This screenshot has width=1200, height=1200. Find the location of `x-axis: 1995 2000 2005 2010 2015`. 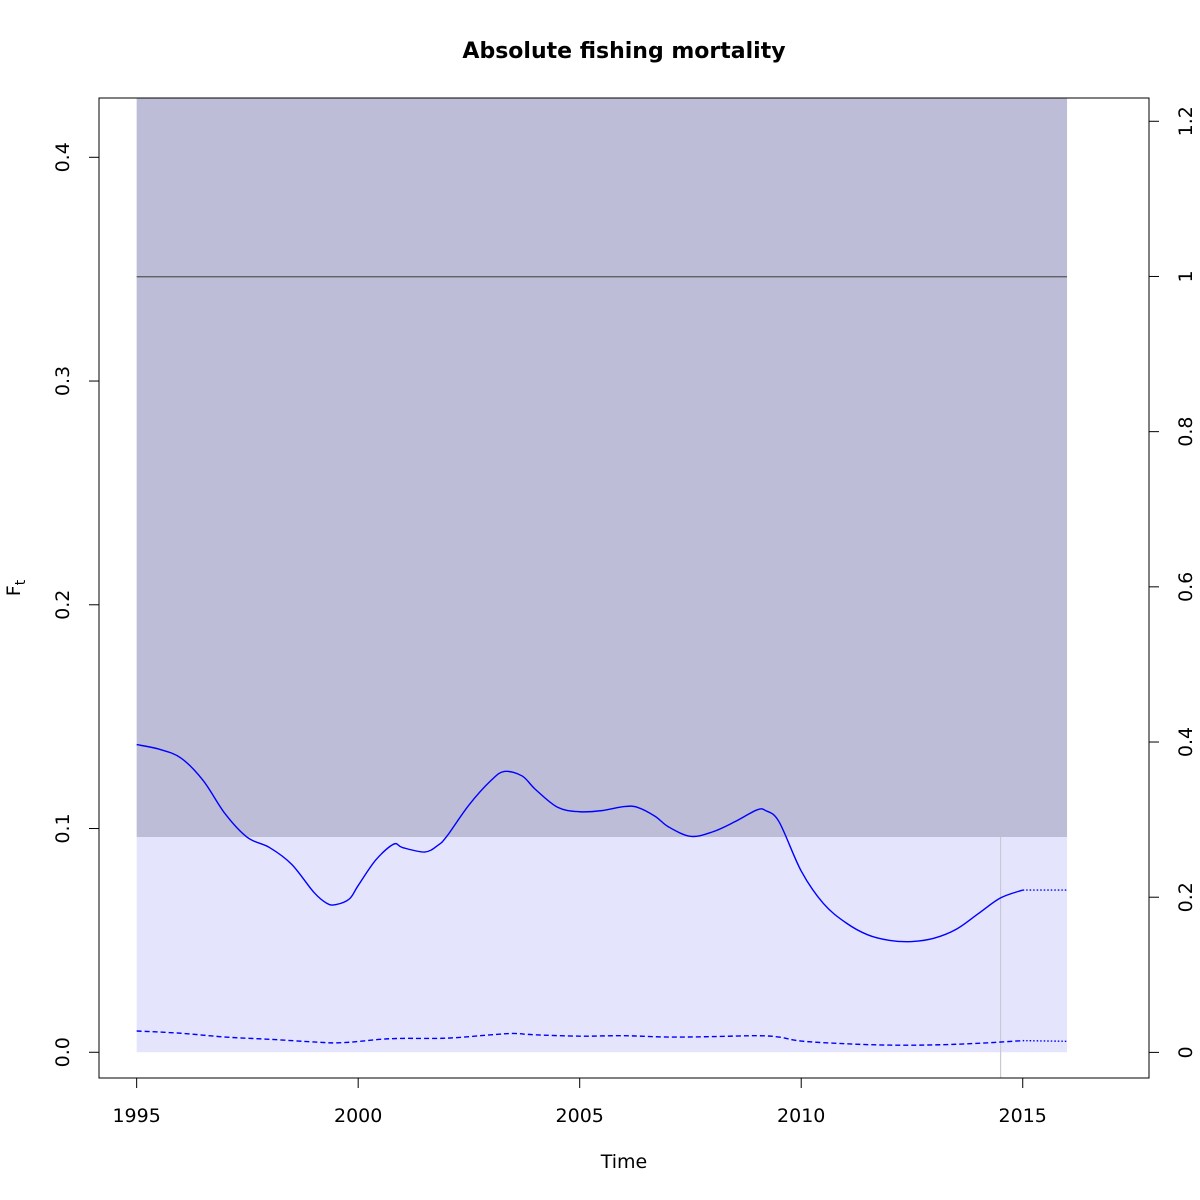

x-axis: 1995 2000 2005 2010 2015 is located at coordinates (579, 1102).